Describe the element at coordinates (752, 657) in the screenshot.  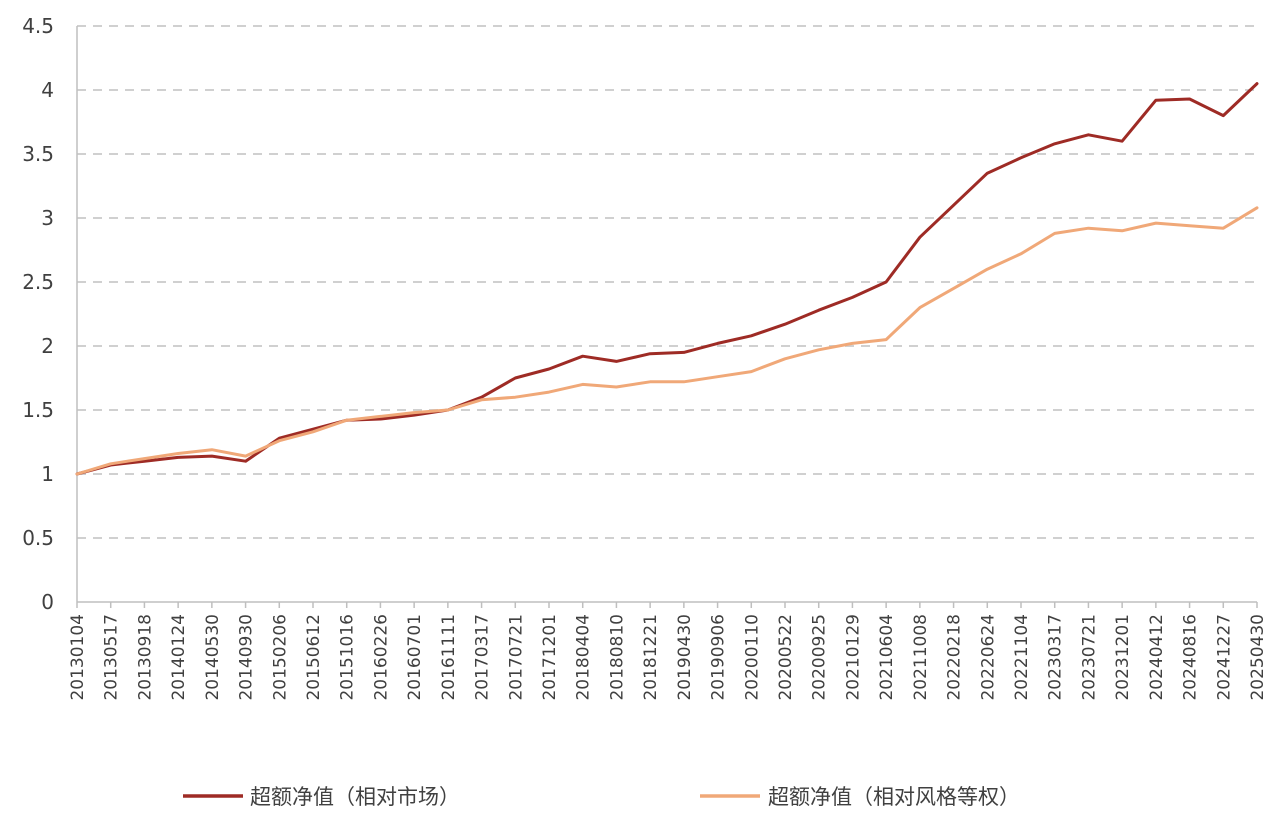
I see `x-tick-label: 20200110` at that location.